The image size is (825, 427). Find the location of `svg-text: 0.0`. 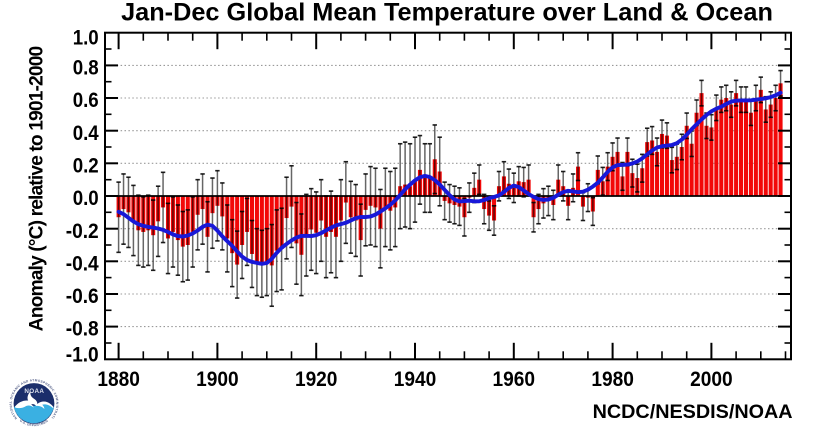

svg-text: 0.0 is located at coordinates (86, 197).